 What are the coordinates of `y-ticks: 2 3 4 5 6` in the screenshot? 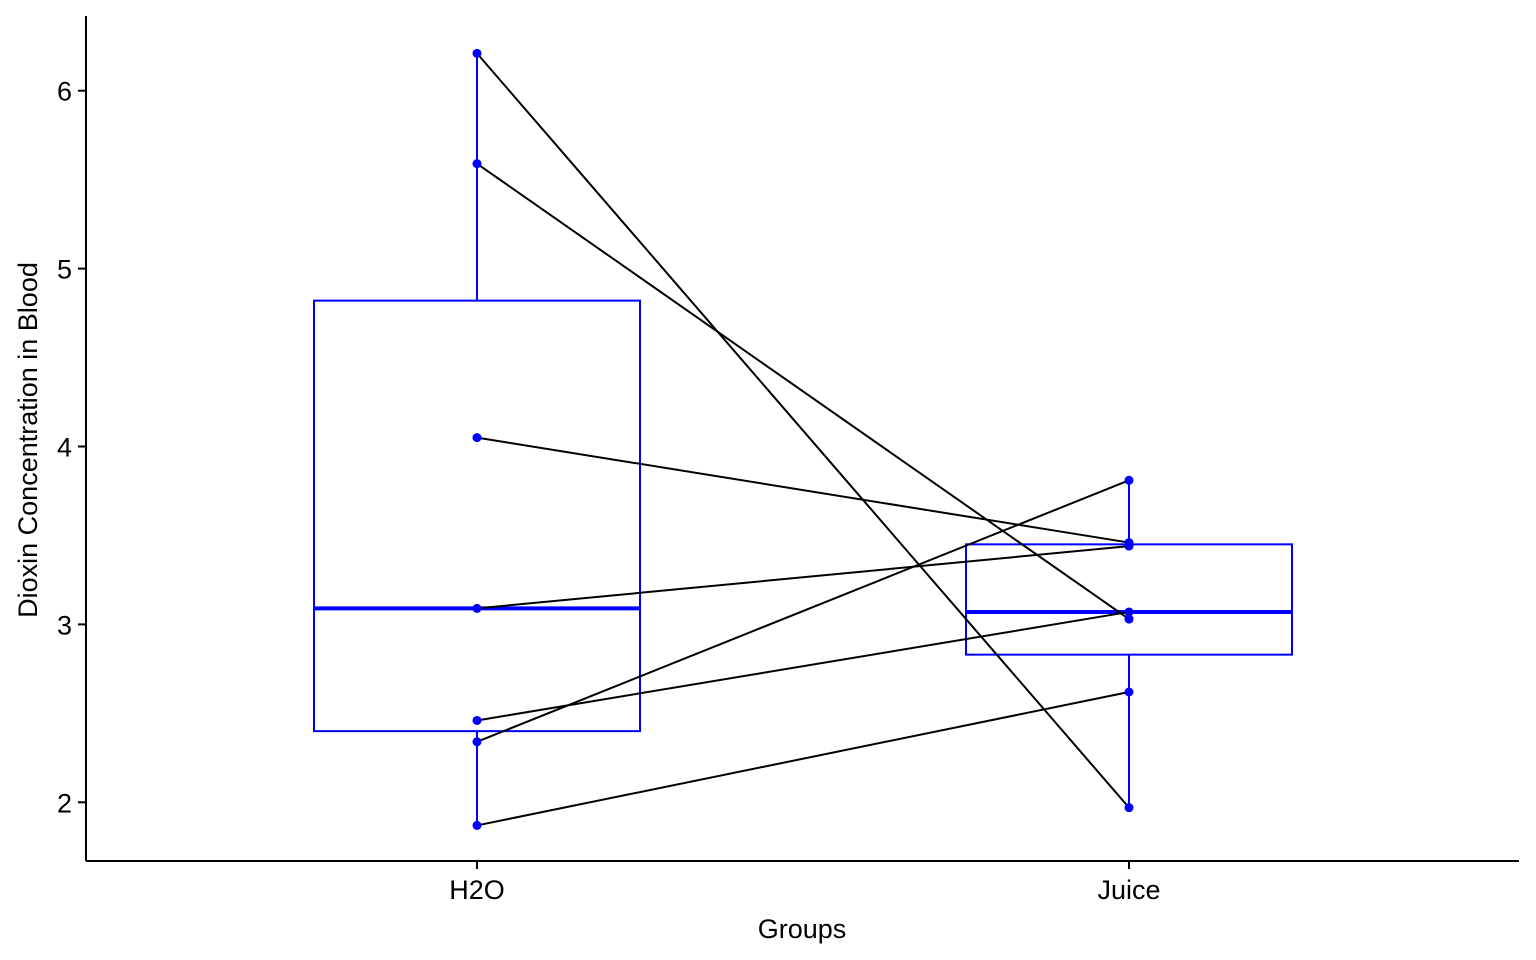 It's located at (71, 447).